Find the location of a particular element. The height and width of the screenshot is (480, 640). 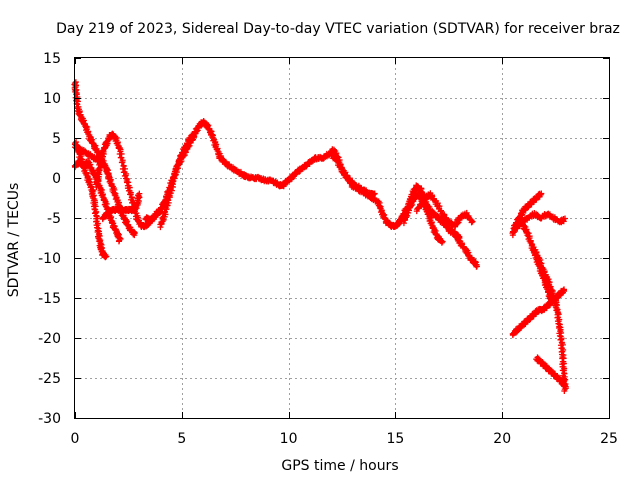

y-tick-label: 15 is located at coordinates (52, 59).